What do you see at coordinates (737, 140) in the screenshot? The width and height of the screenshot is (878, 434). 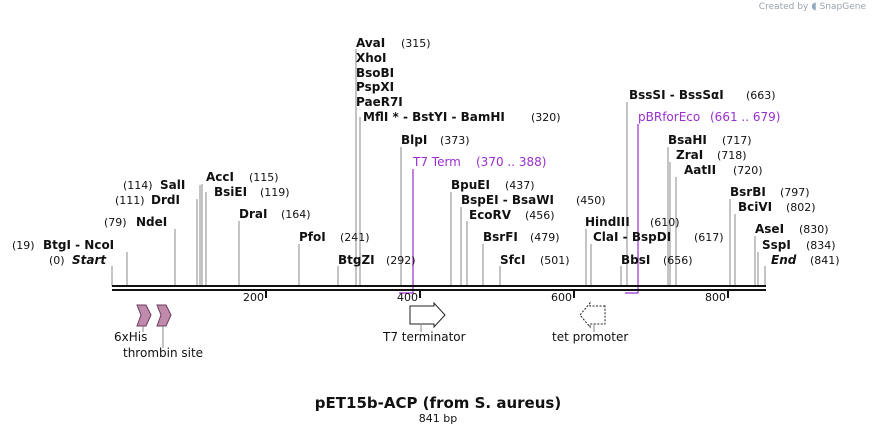 I see `site-pos-bsahi: (717)` at bounding box center [737, 140].